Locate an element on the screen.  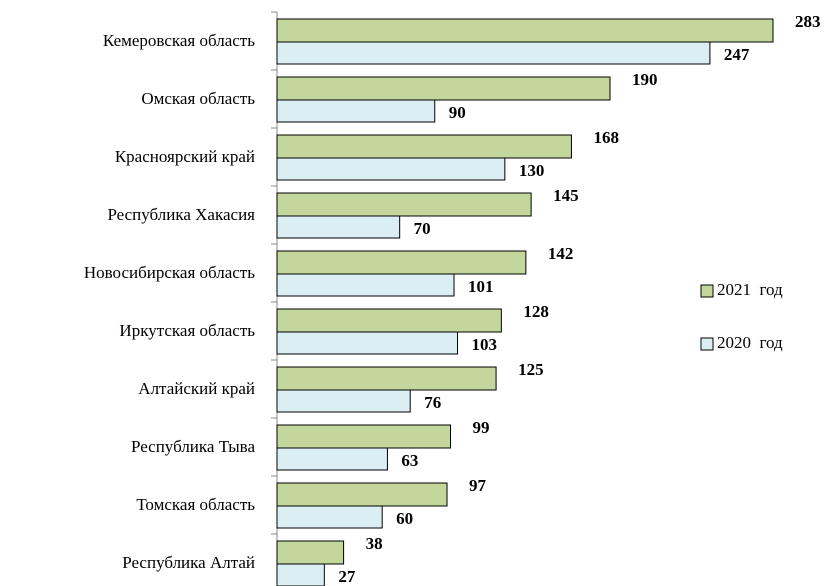
value-label: 99 is located at coordinates (481, 427).